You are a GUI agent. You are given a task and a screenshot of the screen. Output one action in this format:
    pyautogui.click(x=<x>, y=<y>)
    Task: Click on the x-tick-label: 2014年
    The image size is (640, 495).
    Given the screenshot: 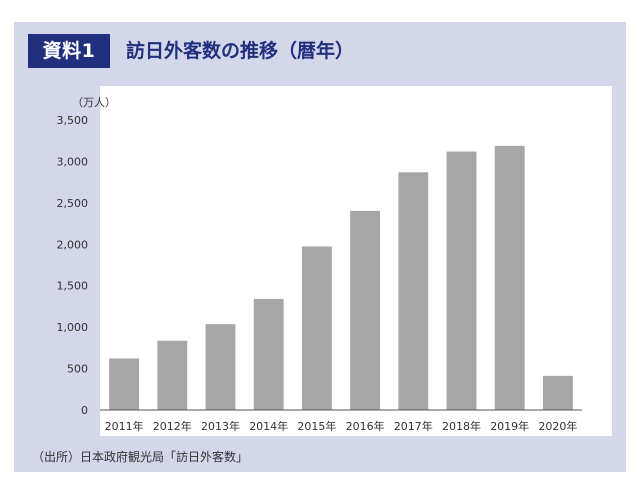 What is the action you would take?
    pyautogui.click(x=268, y=426)
    